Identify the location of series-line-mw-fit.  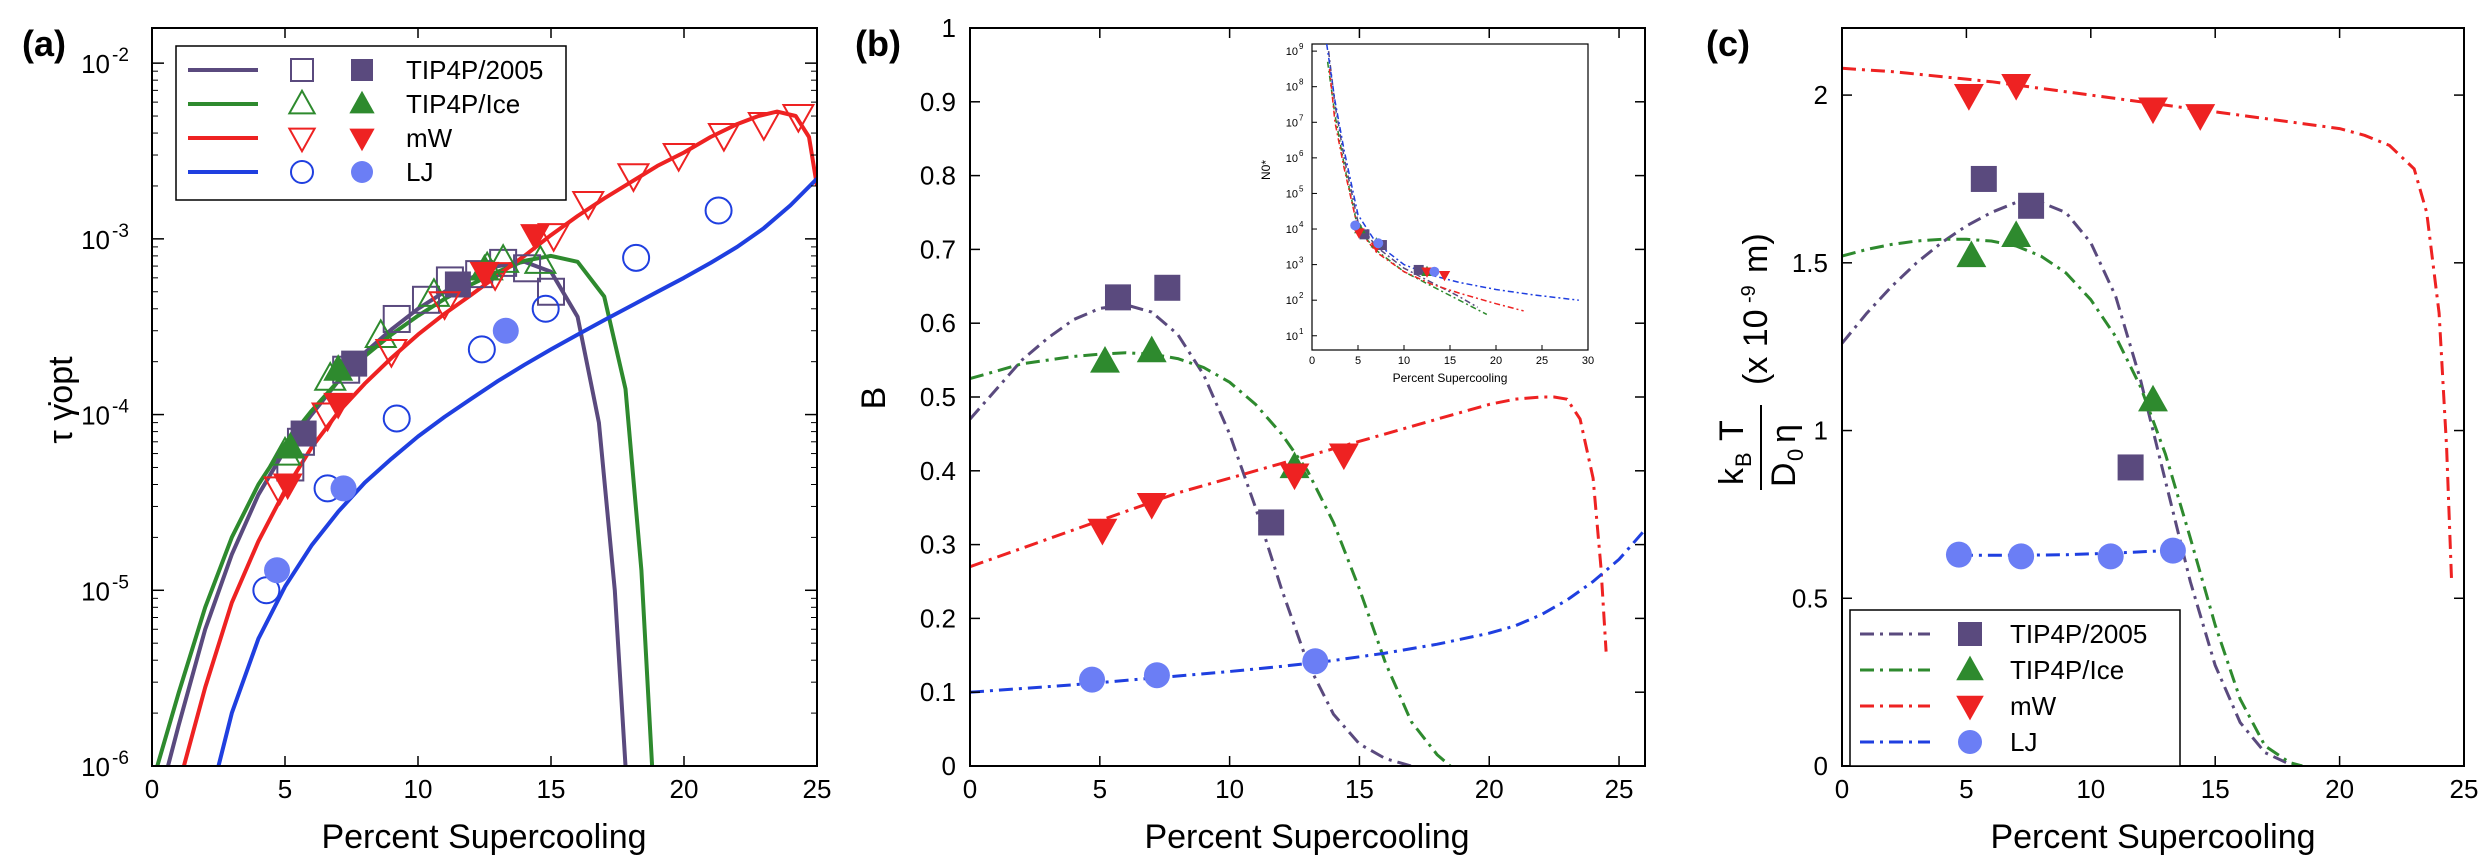
(1289, 523).